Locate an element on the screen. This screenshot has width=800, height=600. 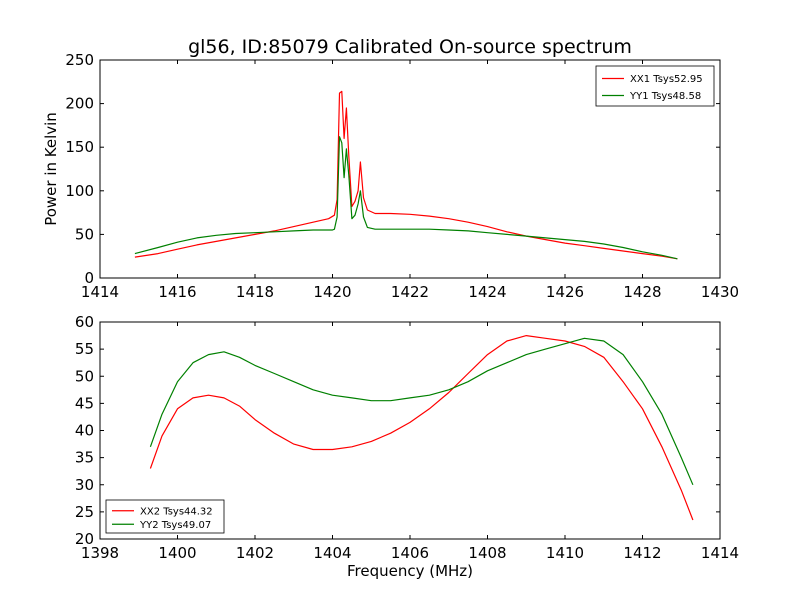
y-tick-label: 250 is located at coordinates (79, 60).